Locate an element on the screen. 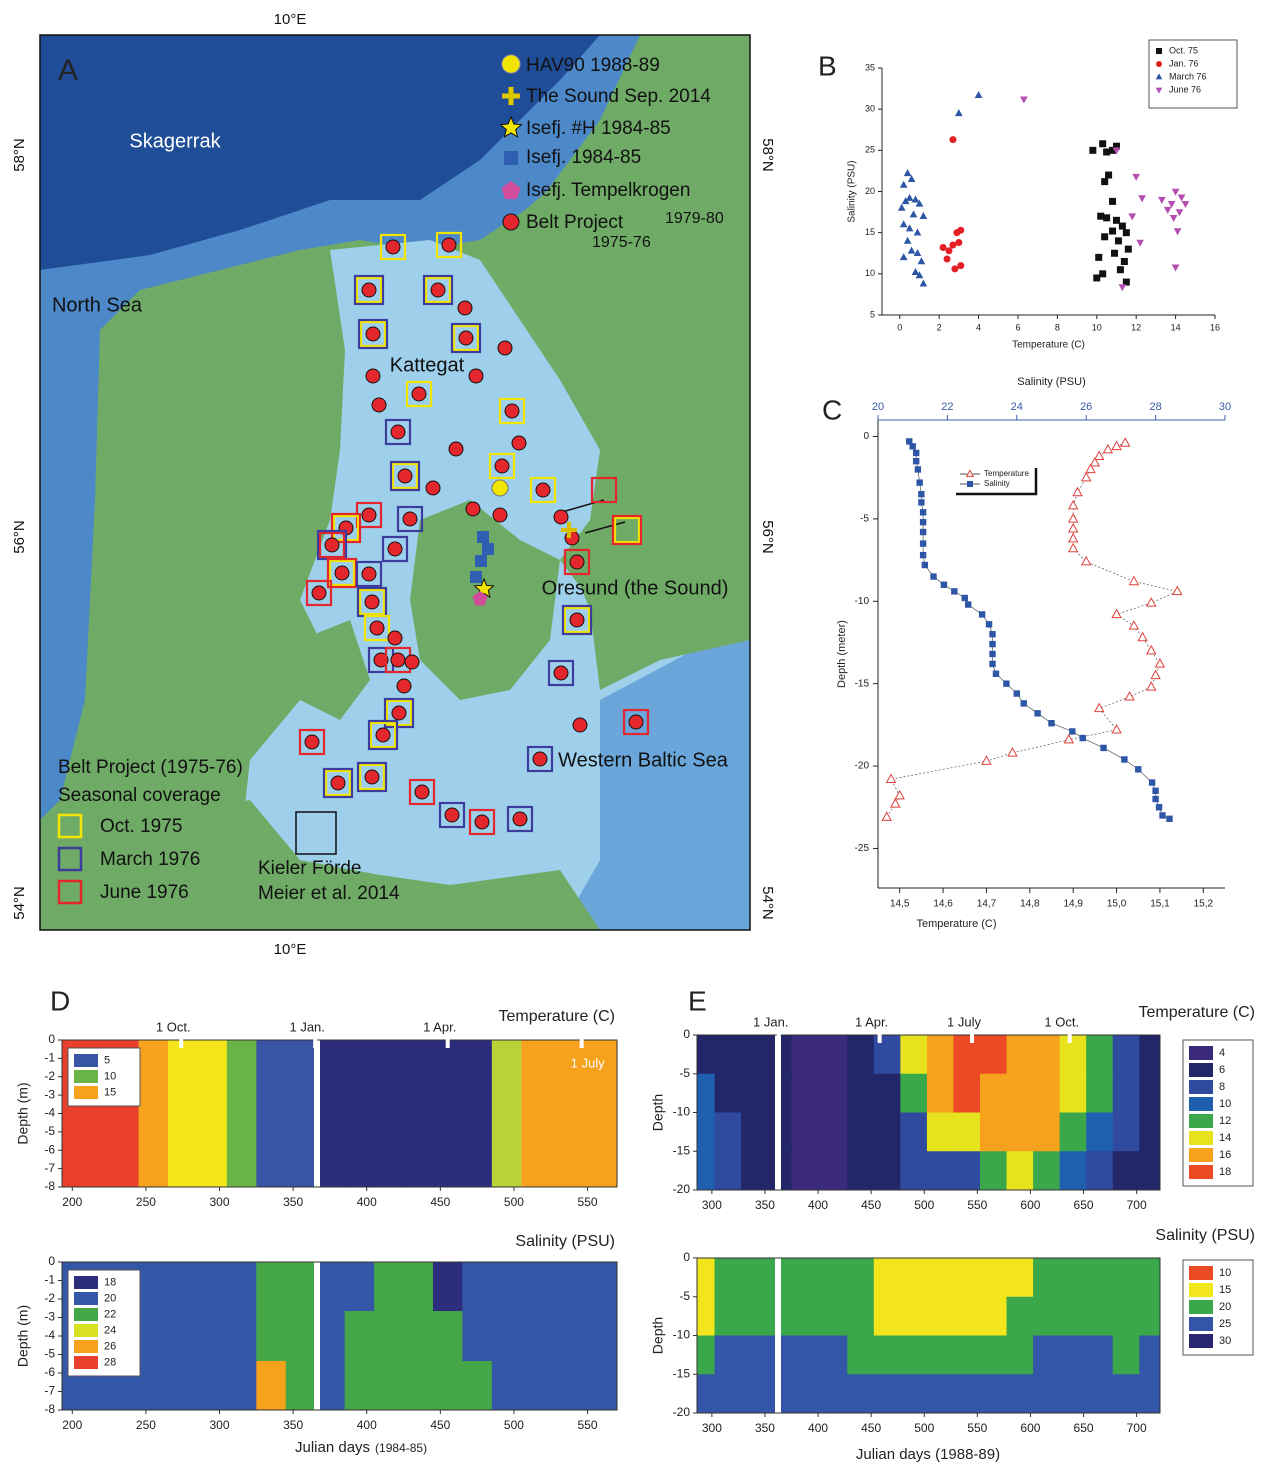  x-tick-label: 550 is located at coordinates (588, 1202).